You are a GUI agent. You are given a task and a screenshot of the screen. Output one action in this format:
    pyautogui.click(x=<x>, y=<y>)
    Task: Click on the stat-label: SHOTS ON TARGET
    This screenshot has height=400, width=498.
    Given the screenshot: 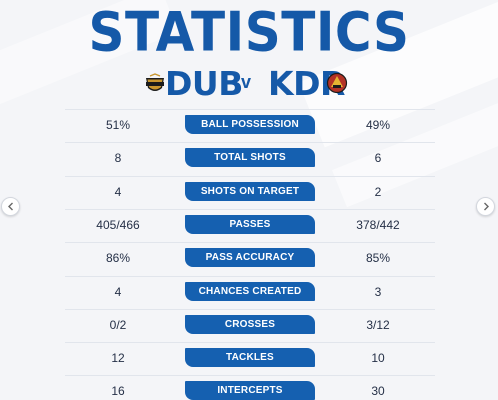 What is the action you would take?
    pyautogui.click(x=250, y=191)
    